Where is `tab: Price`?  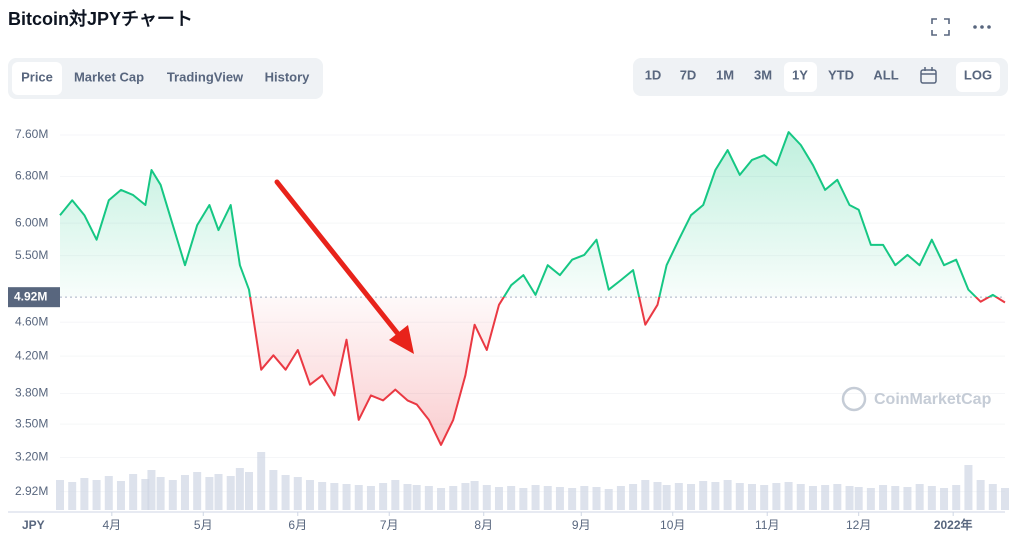
tab: Price is located at coordinates (37, 76).